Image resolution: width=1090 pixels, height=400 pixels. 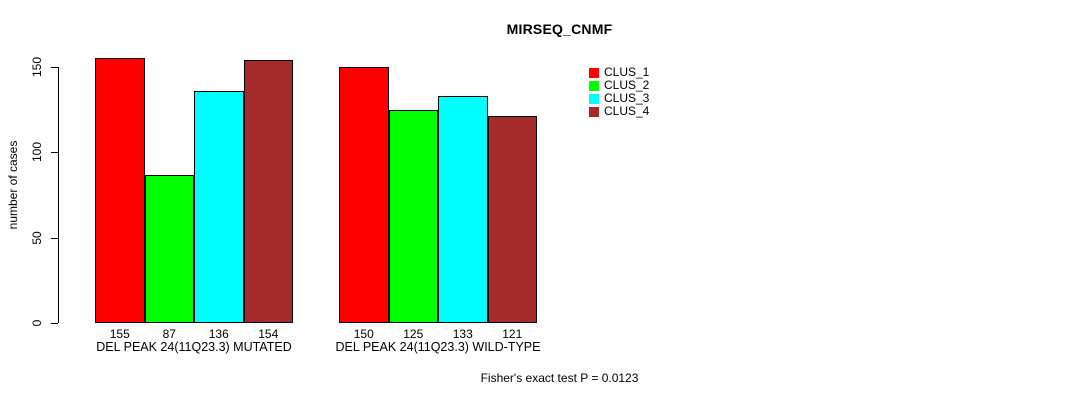 I want to click on legend: CLUS_1 CLUS_2 CLUS_3 CLUS_4, so click(x=619, y=92).